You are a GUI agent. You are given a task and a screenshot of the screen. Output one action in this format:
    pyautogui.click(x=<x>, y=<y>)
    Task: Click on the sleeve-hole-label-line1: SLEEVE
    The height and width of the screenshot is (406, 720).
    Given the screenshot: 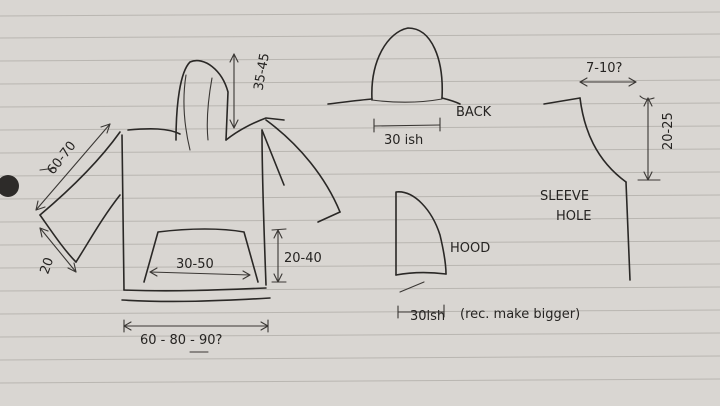 What is the action you would take?
    pyautogui.click(x=564, y=196)
    